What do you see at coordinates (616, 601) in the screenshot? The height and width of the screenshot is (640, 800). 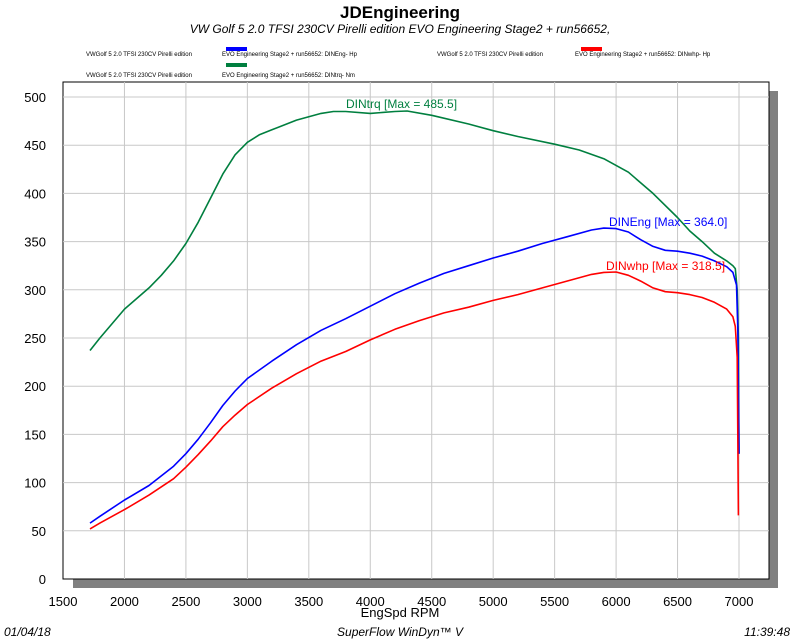 I see `x-tick-label: 6000` at bounding box center [616, 601].